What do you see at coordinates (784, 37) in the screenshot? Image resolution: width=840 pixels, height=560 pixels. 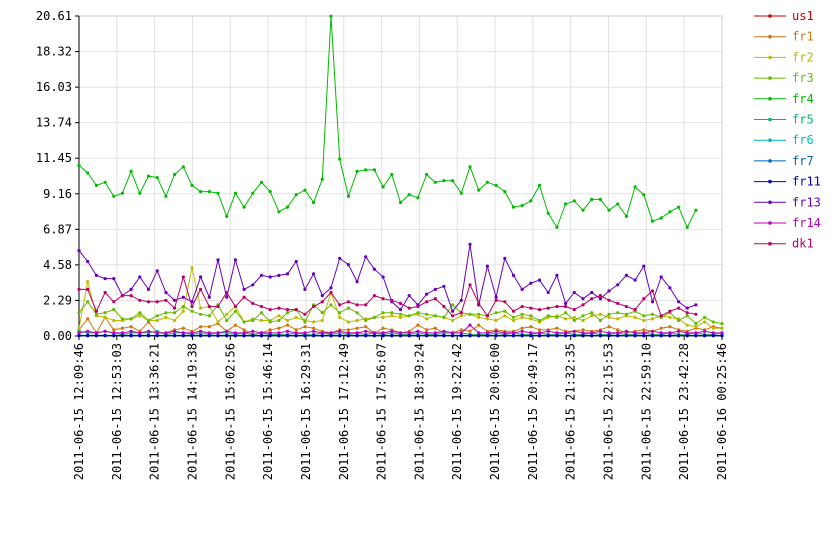 I see `legend-item-fr1: fr1` at bounding box center [784, 37].